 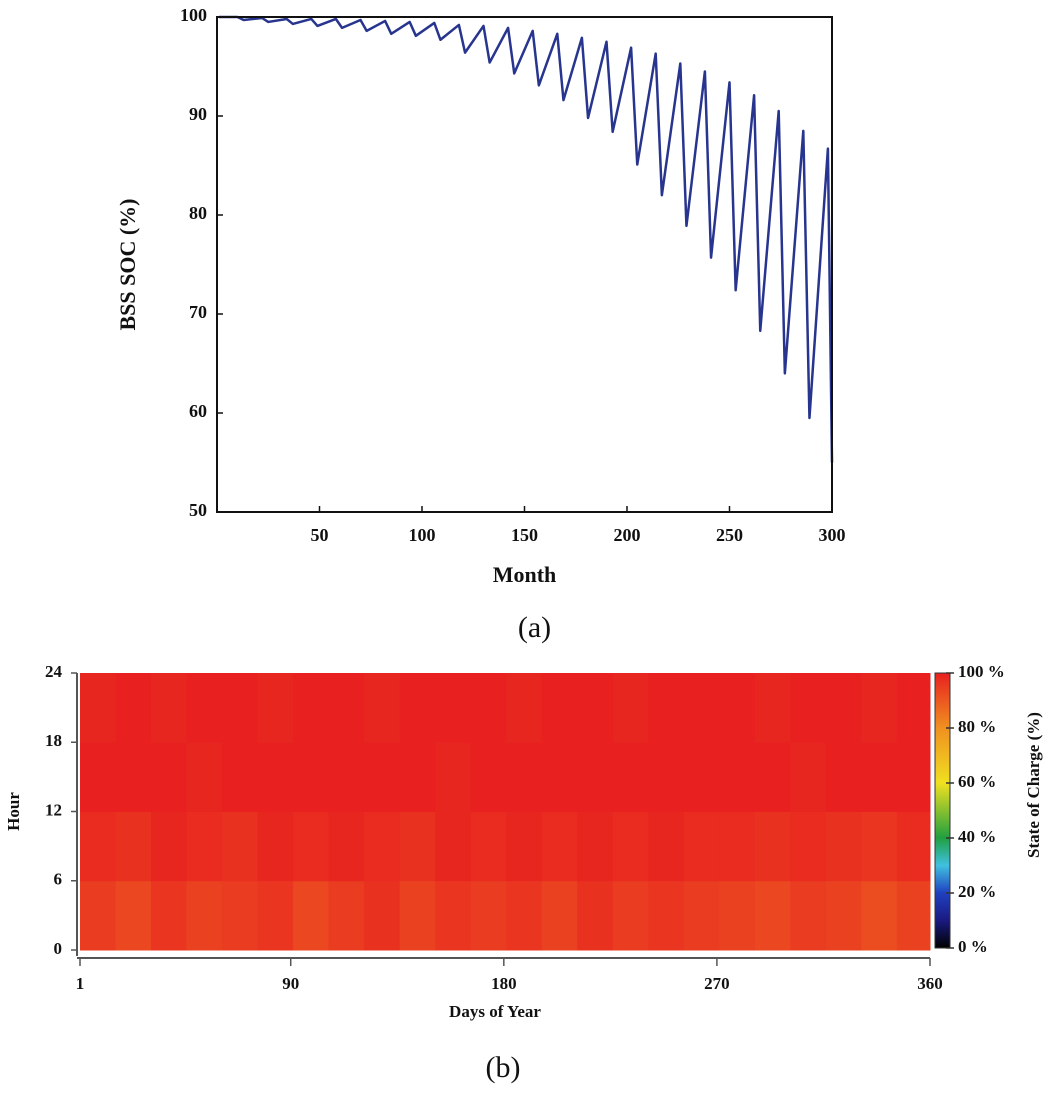 I want to click on x-tick-label: 270, so click(x=717, y=983).